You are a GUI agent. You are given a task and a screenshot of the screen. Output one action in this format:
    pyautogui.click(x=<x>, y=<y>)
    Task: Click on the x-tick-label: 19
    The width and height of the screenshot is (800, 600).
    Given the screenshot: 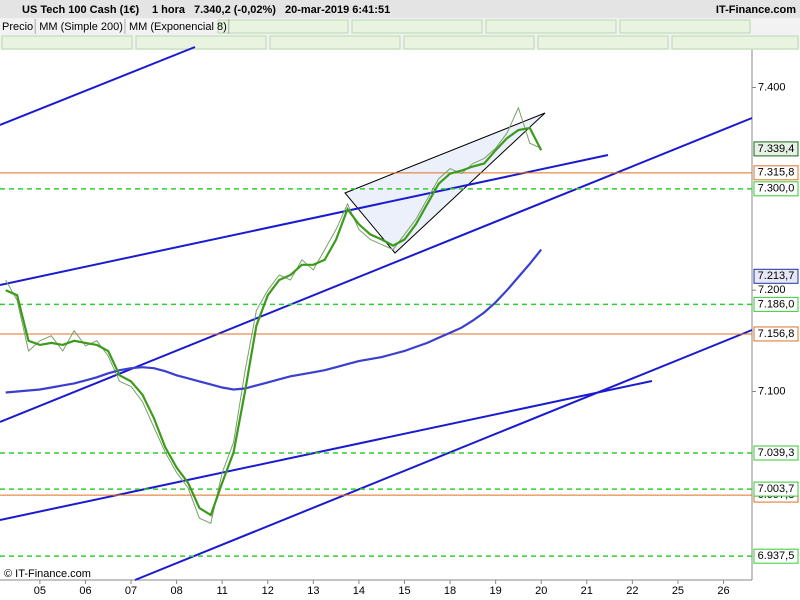 What is the action you would take?
    pyautogui.click(x=496, y=591)
    